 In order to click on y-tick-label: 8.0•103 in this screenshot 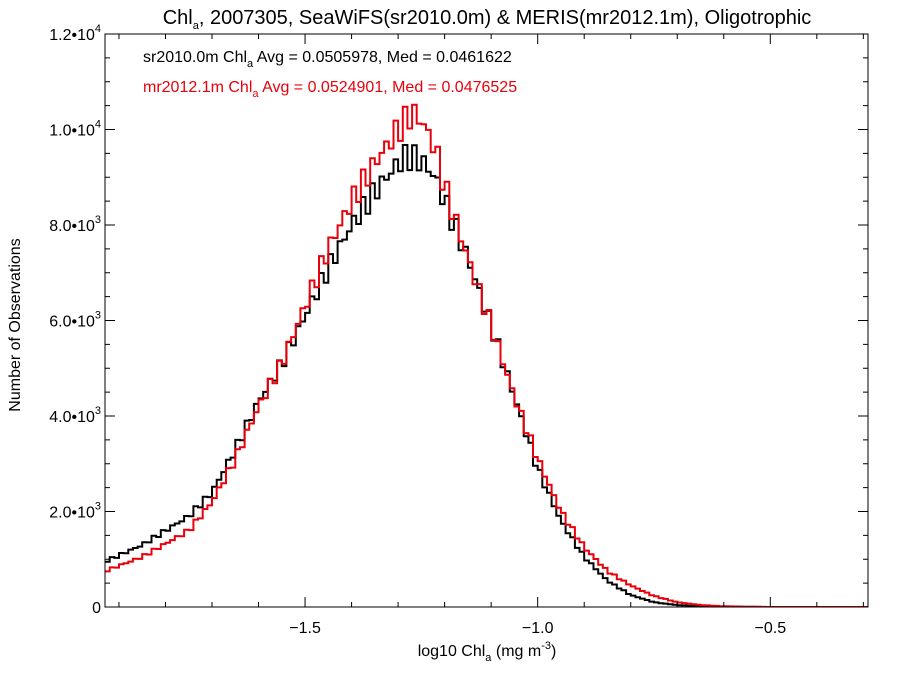, I will do `click(75, 224)`.